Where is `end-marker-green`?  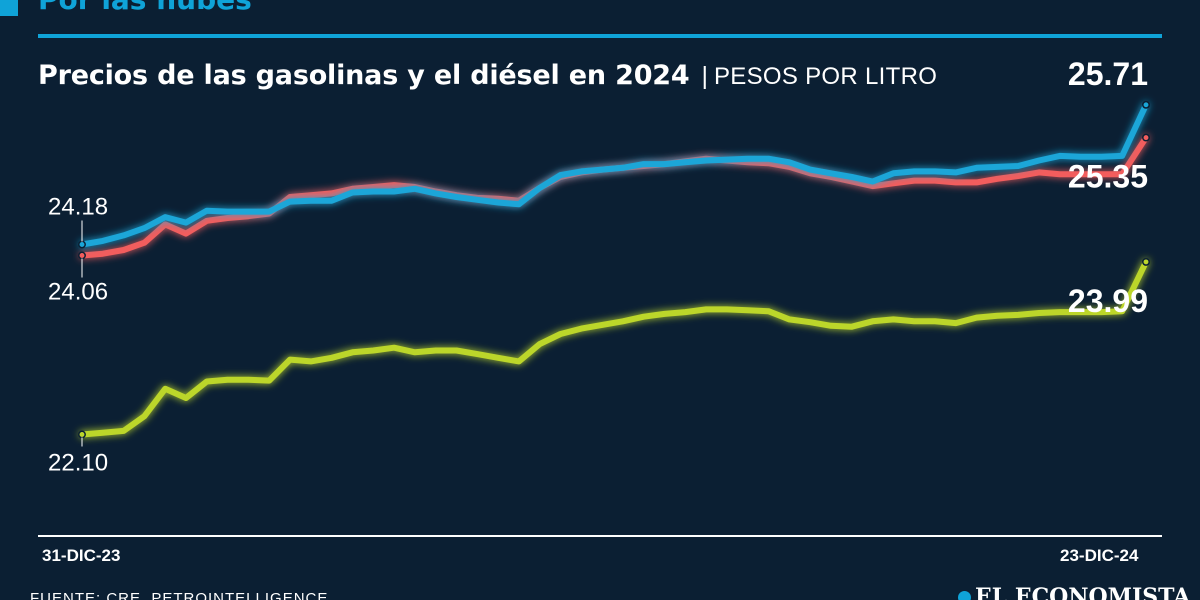
end-marker-green is located at coordinates (1146, 261).